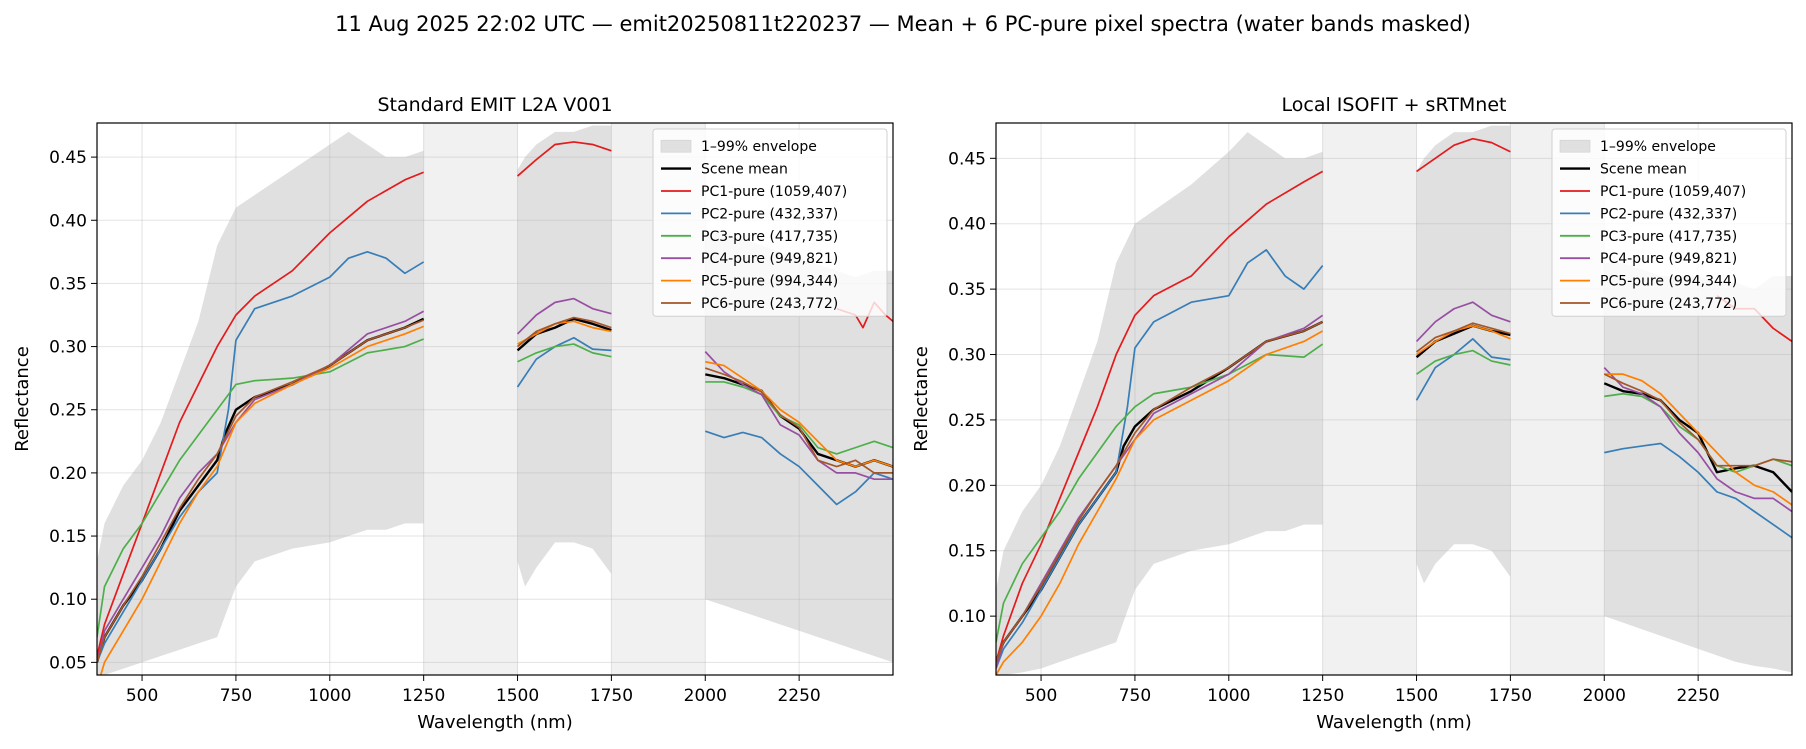 The image size is (1806, 749). What do you see at coordinates (1394, 105) in the screenshot?
I see `panel-title: Local ISOFIT + sRTMnet` at bounding box center [1394, 105].